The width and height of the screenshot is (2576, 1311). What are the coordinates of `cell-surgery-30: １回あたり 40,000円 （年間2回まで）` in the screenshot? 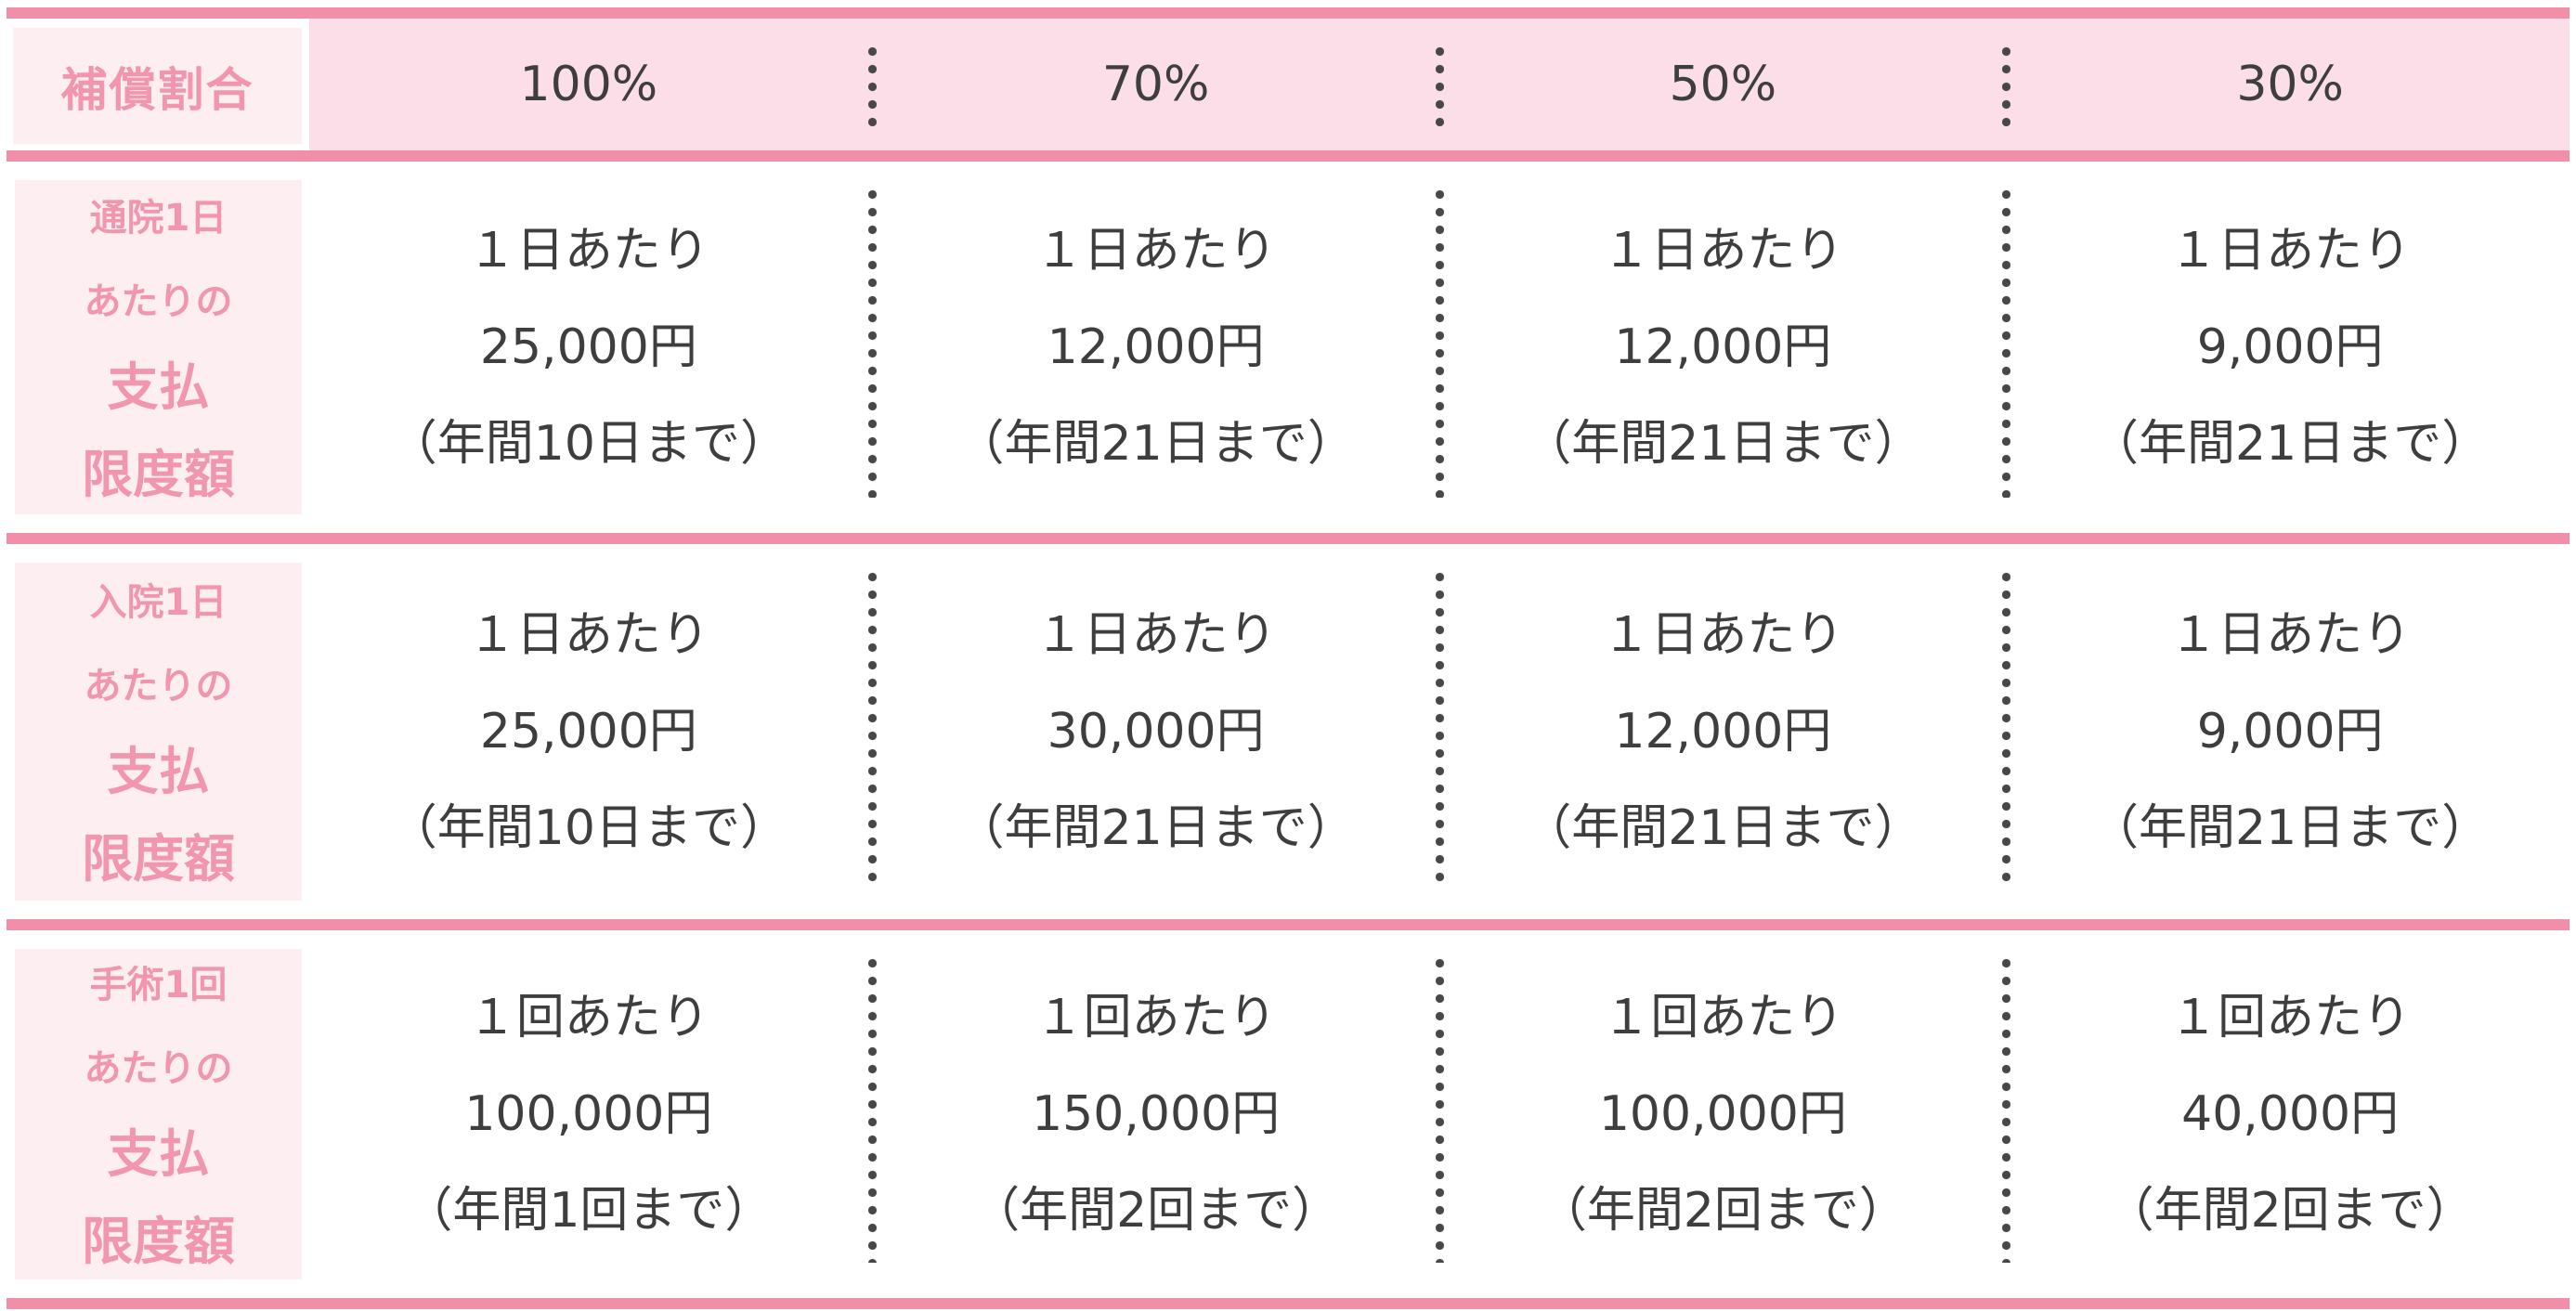 It's located at (2289, 1114).